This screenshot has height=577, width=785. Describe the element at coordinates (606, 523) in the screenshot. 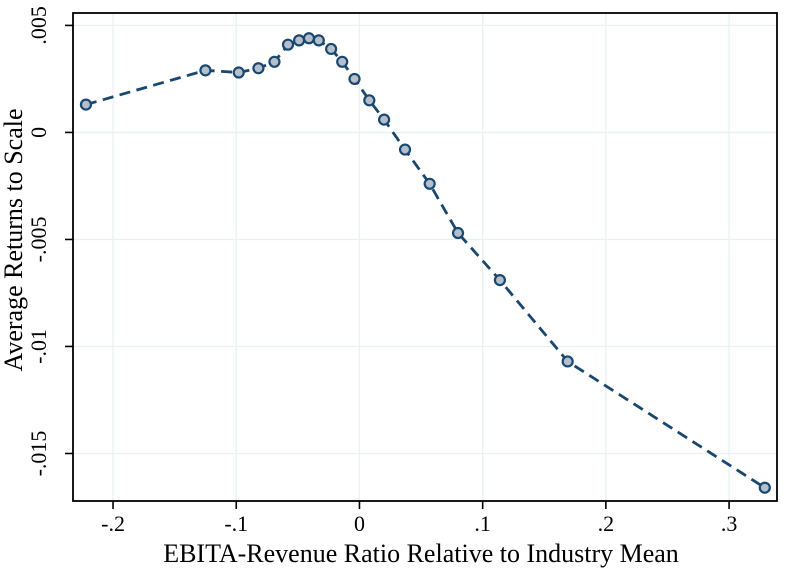

I see `x-tick-label: .2` at that location.